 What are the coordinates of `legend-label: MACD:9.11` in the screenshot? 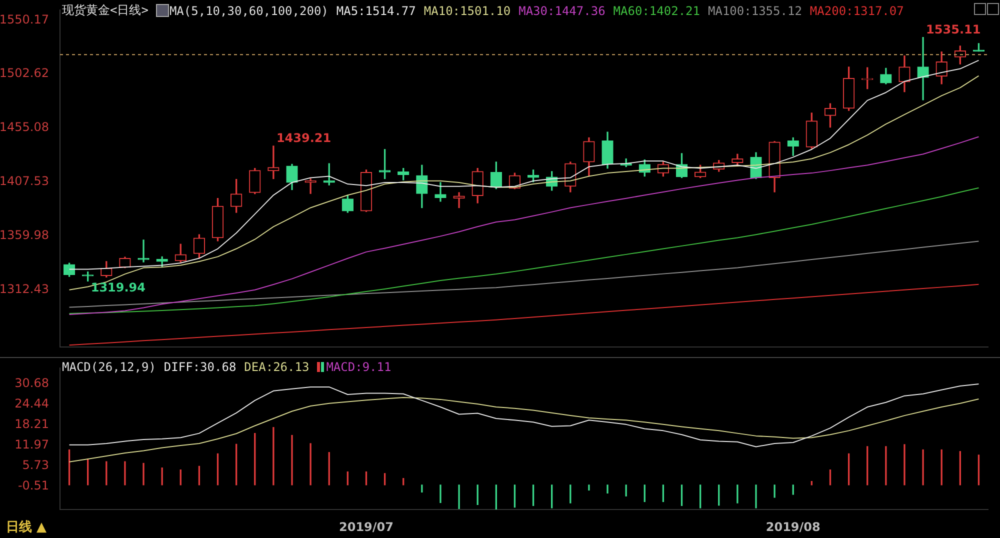 It's located at (358, 367).